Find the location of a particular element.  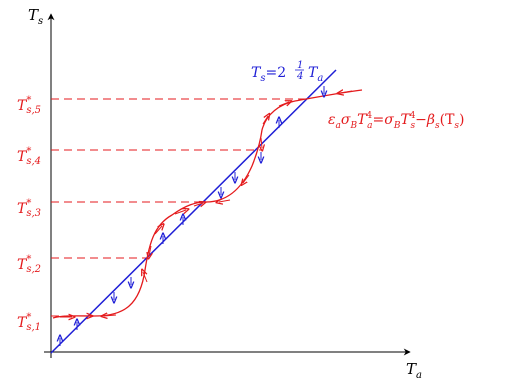

tick-label-4: T* s,4 is located at coordinates (29, 156).